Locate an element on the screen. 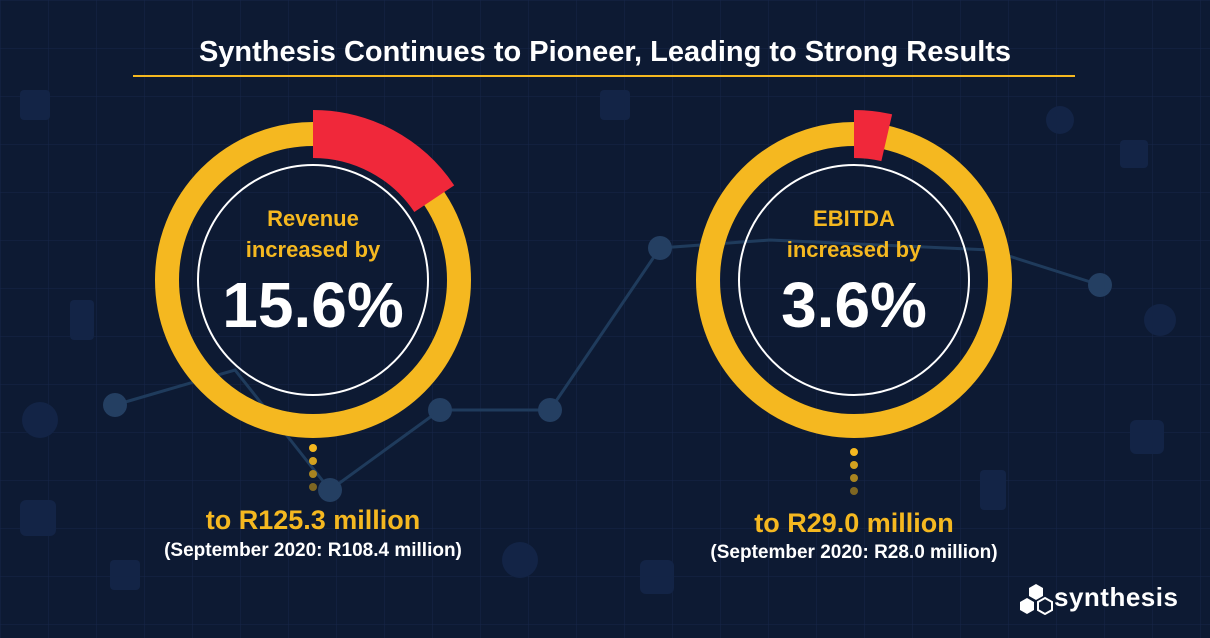  revenue-connector-dots is located at coordinates (313, 467).